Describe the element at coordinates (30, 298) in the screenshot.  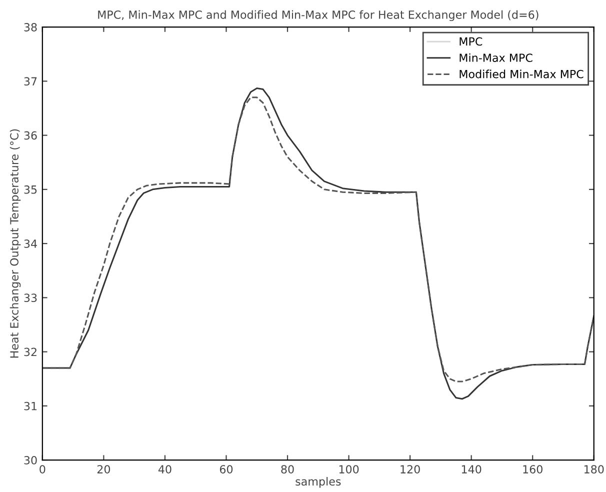
I see `y-tick-label: 33` at that location.